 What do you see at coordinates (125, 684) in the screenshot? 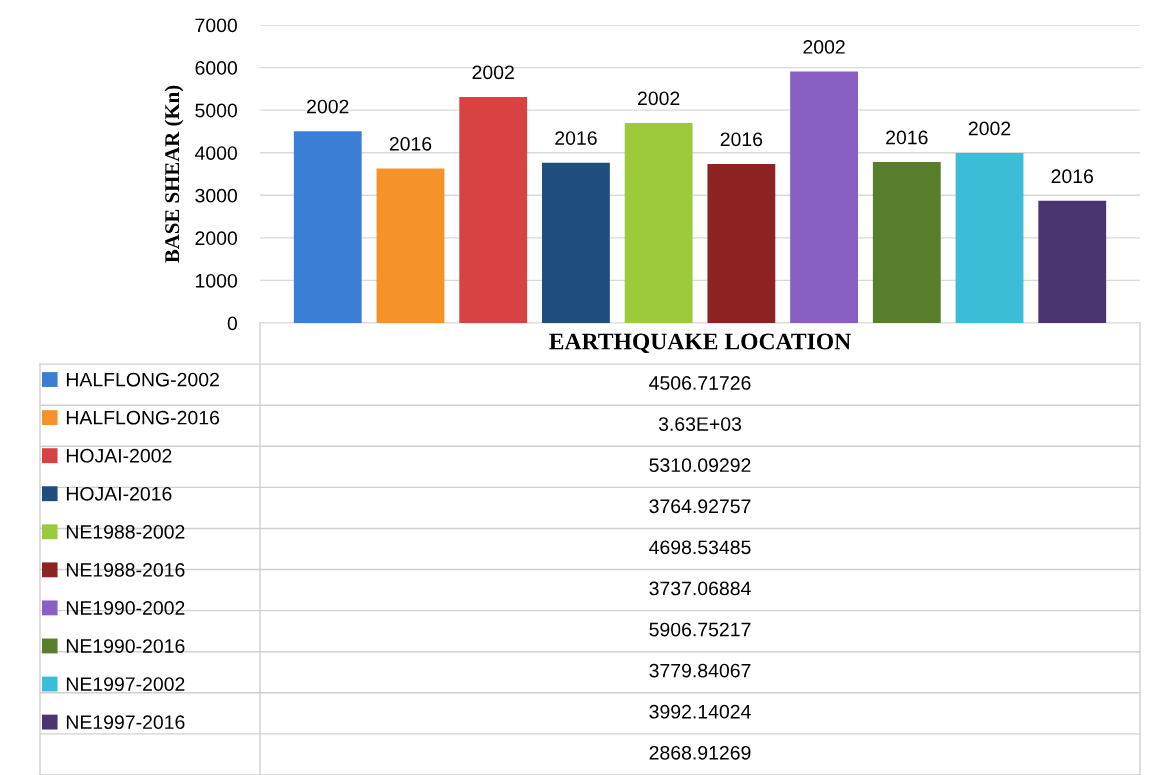
I see `legend-label: NE1997-2002` at bounding box center [125, 684].